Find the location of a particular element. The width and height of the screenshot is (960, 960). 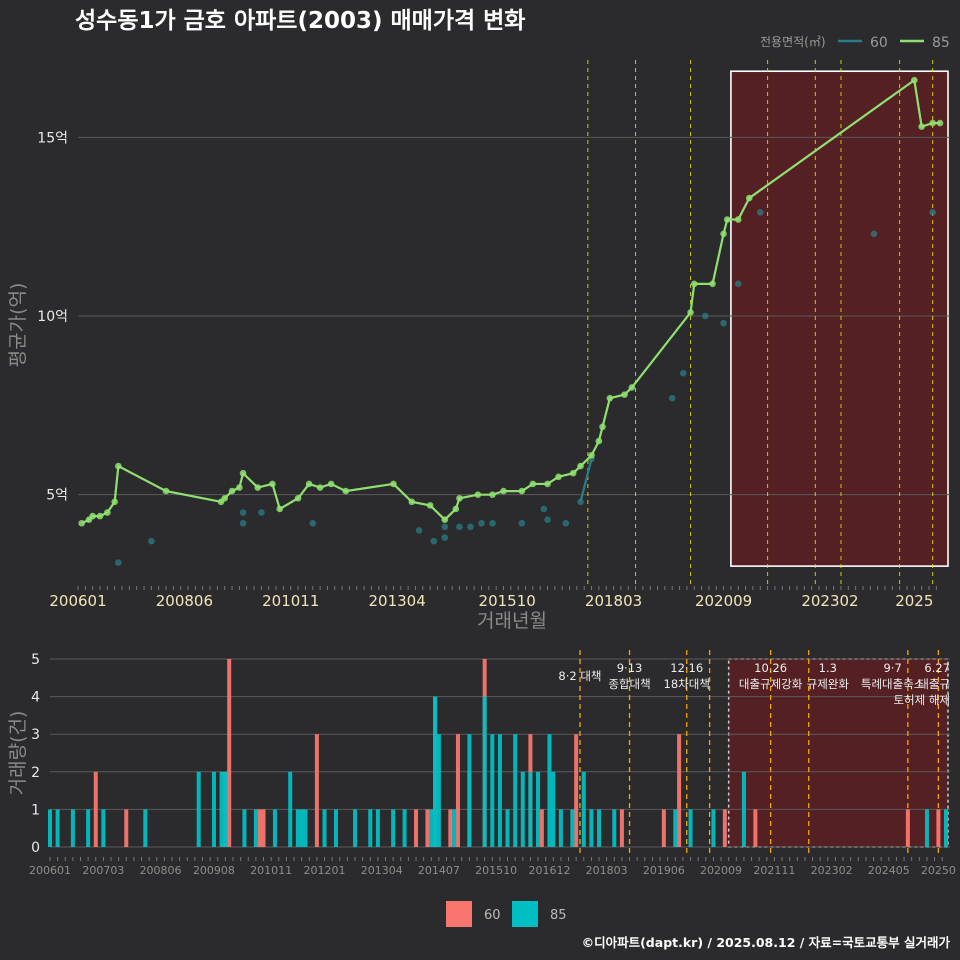

policy-annotation: 18차대책 is located at coordinates (687, 684).